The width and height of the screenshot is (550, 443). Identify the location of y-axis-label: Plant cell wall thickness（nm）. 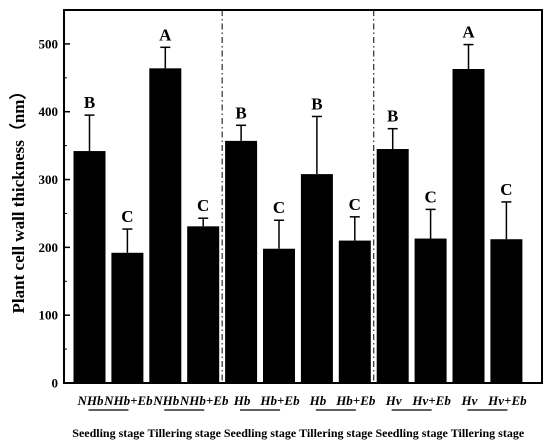
(18, 198).